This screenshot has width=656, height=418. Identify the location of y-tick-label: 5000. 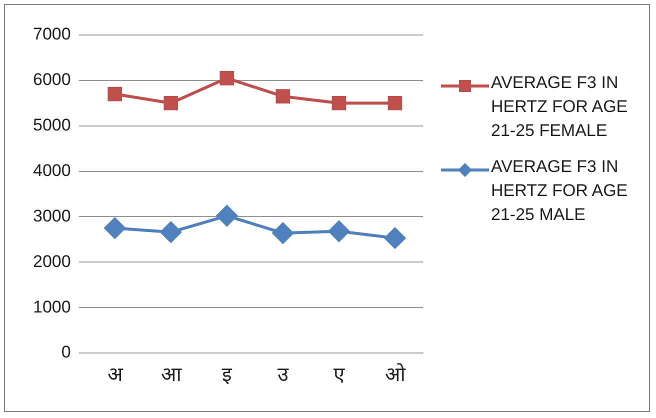
(51, 125).